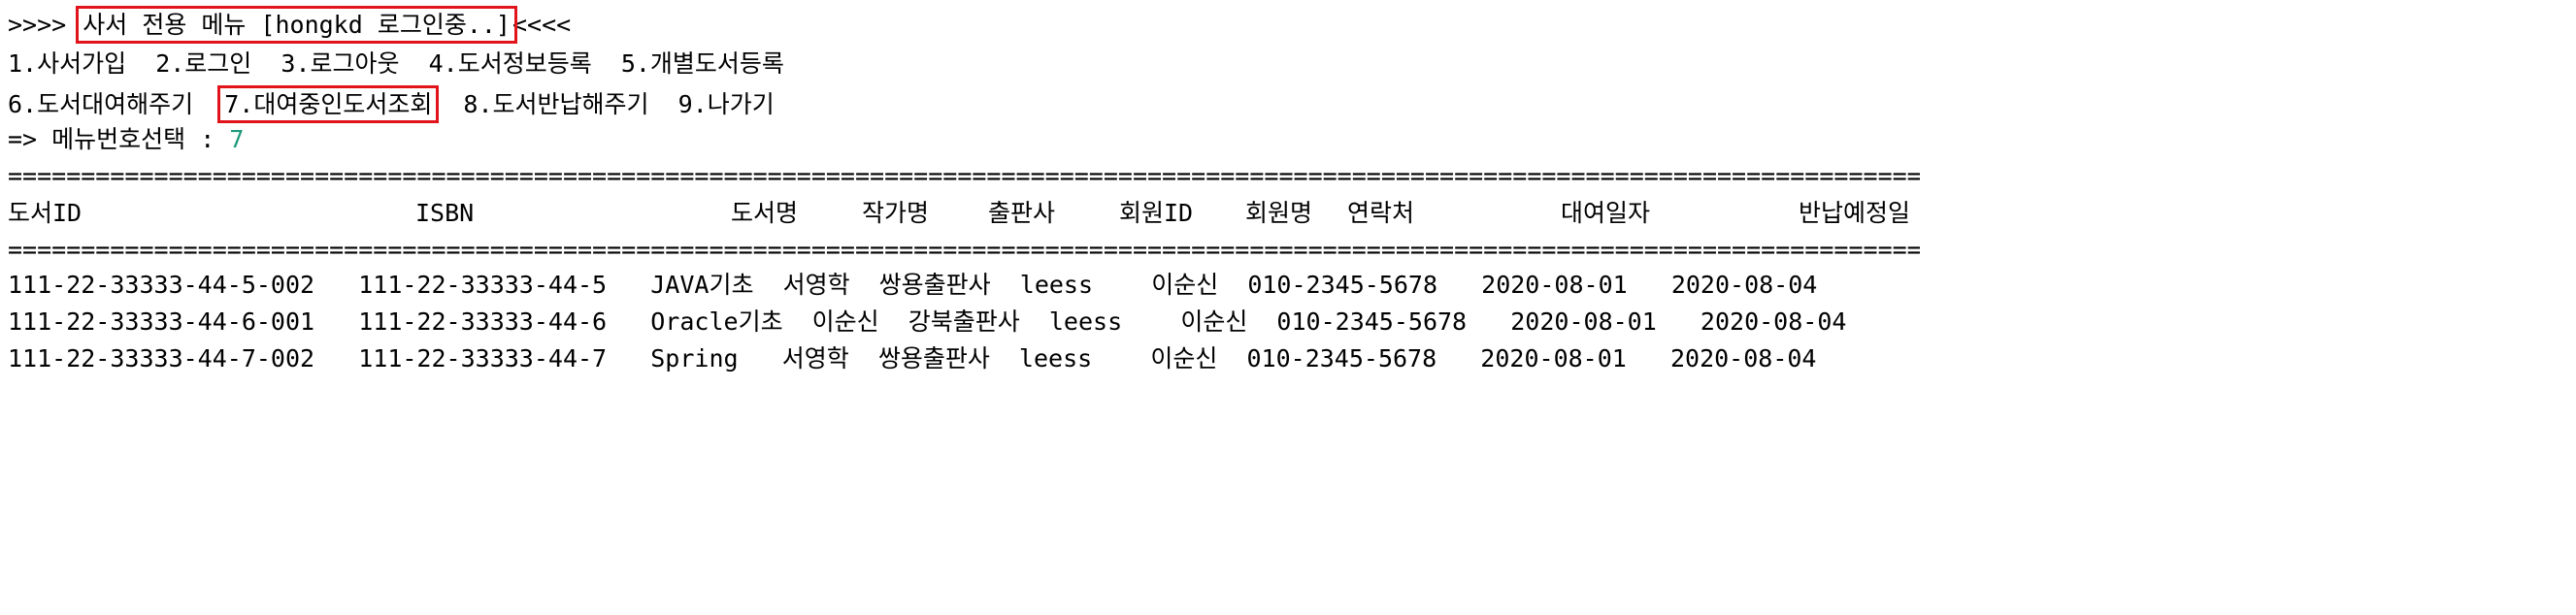  I want to click on menu-header: >>>> 사서 전용 메뉴 [hongkd 로그인중..]<<<<, so click(290, 25).